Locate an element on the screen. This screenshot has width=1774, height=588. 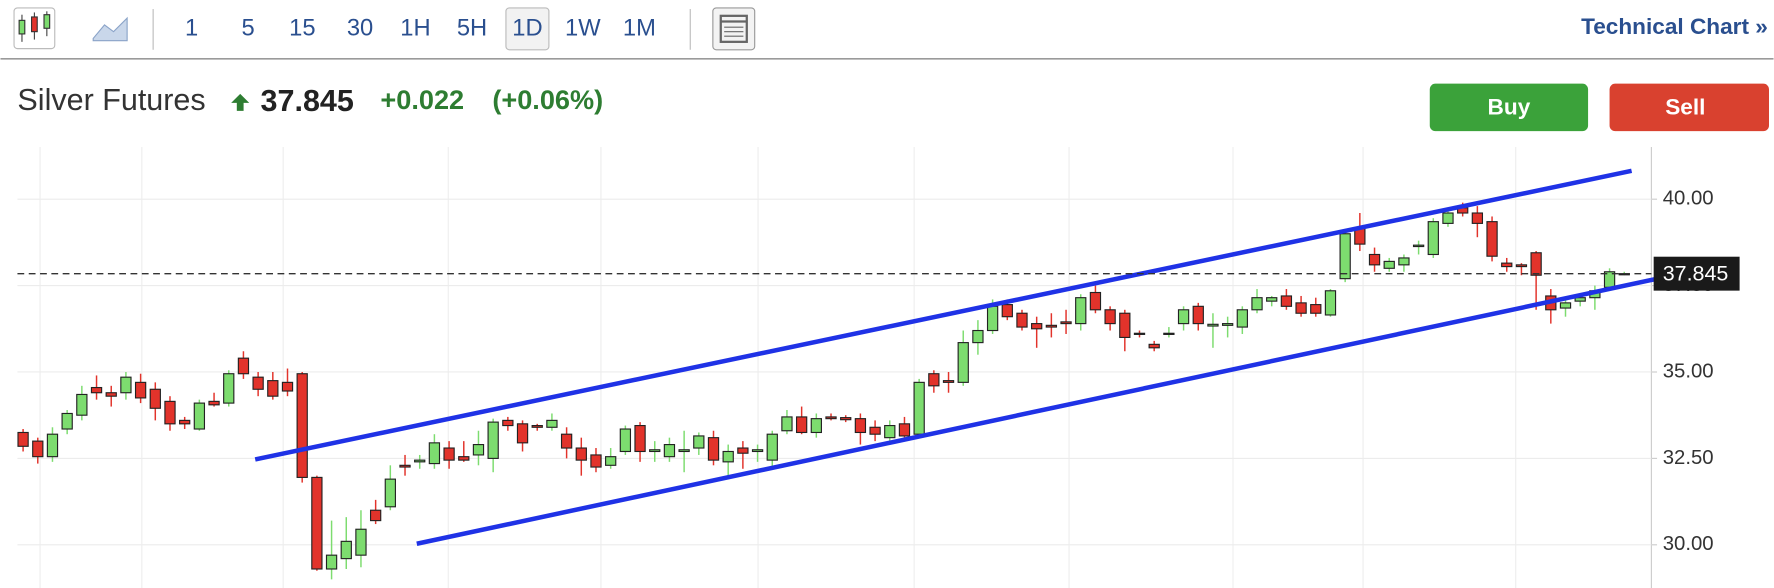
y-tick-label: 32.50 is located at coordinates (1688, 458).